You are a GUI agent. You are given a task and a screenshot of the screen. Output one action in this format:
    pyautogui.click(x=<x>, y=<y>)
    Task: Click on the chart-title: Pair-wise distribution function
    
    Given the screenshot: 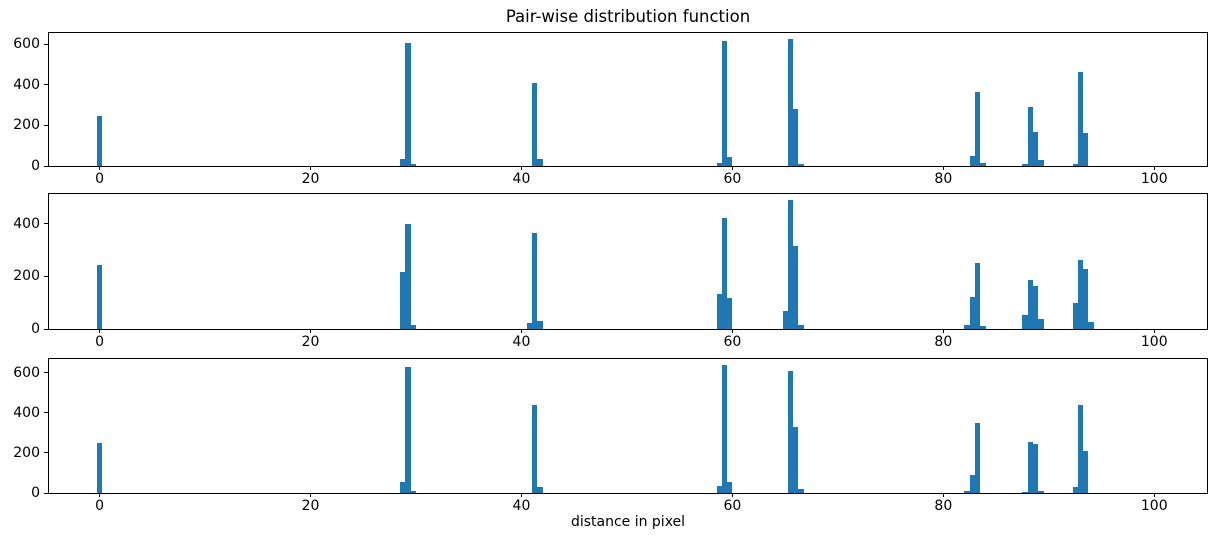 What is the action you would take?
    pyautogui.click(x=628, y=16)
    